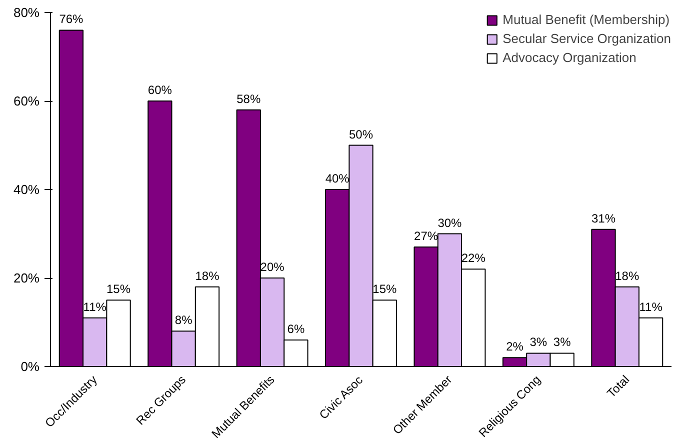 Image resolution: width=681 pixels, height=448 pixels. I want to click on data-label: 58%, so click(248, 99).